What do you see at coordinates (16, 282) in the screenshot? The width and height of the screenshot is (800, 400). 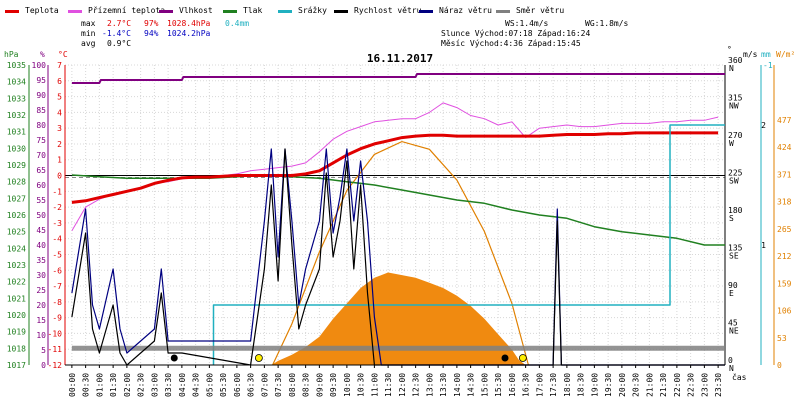 I see `tick-label-hpa: 1022` at bounding box center [16, 282].